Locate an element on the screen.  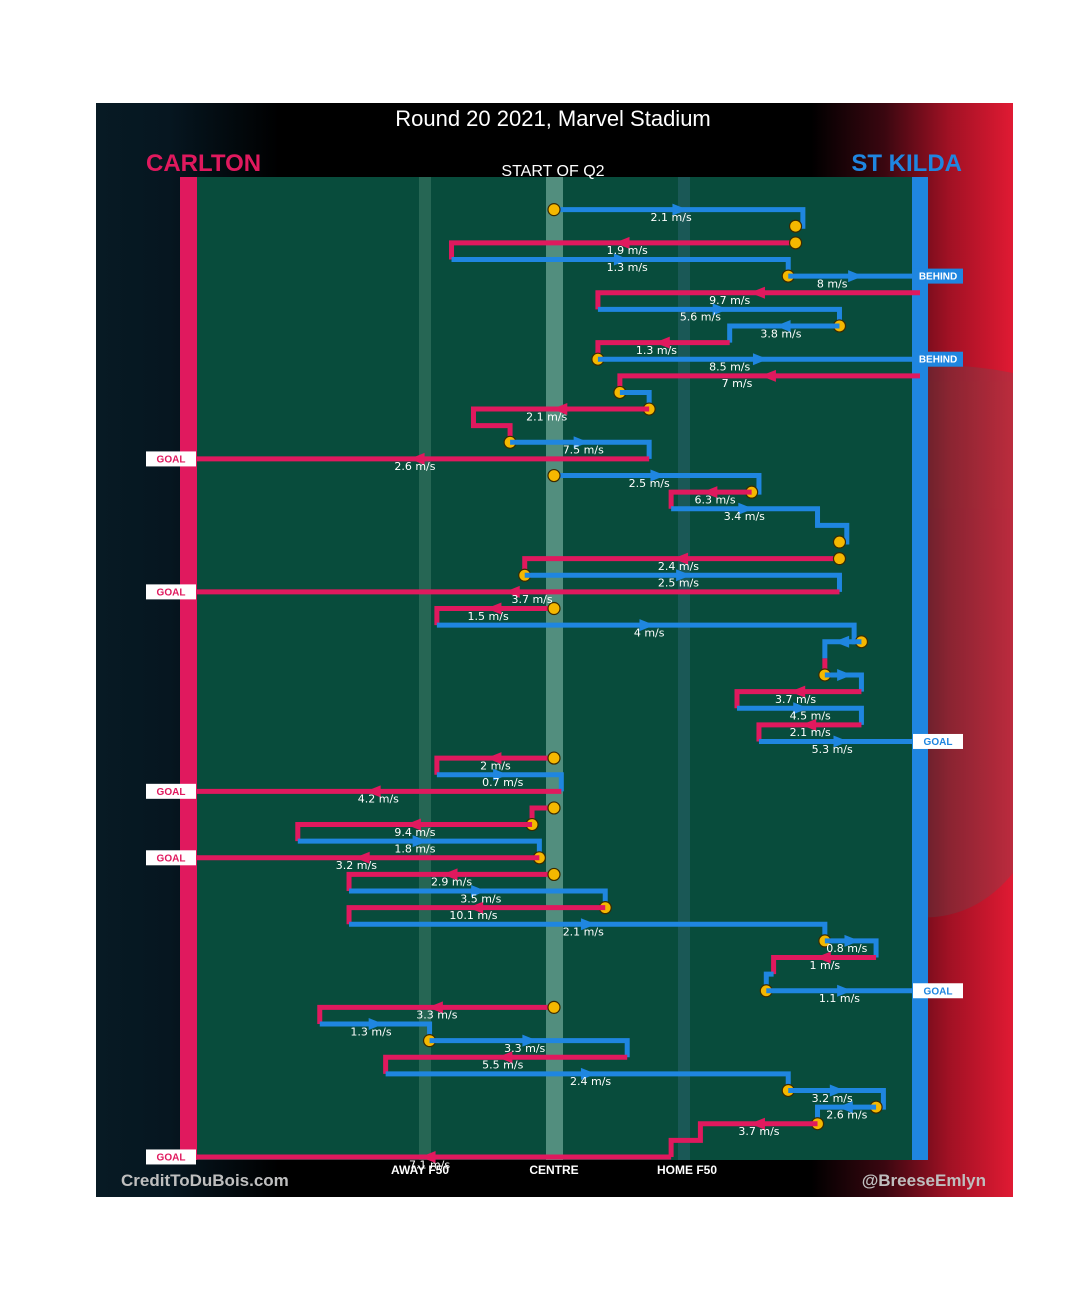
speed-label: 3.8 m/s is located at coordinates (780, 333).